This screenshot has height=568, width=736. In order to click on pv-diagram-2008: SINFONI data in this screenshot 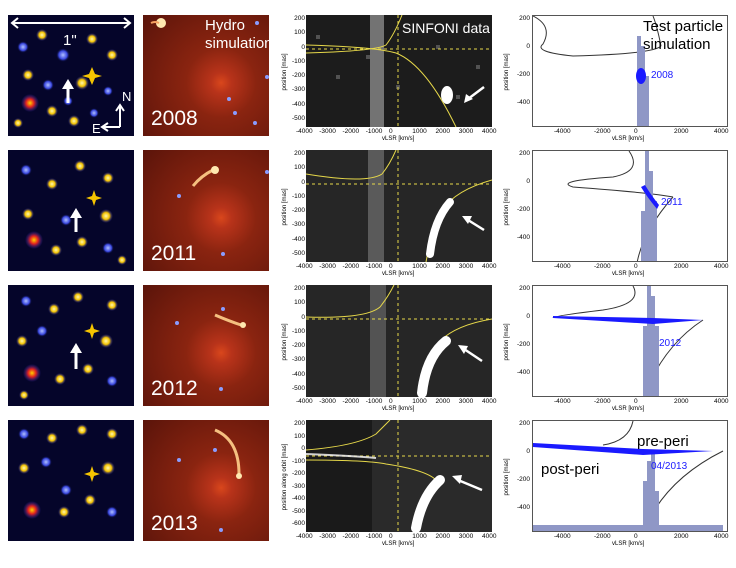, I will do `click(399, 71)`.